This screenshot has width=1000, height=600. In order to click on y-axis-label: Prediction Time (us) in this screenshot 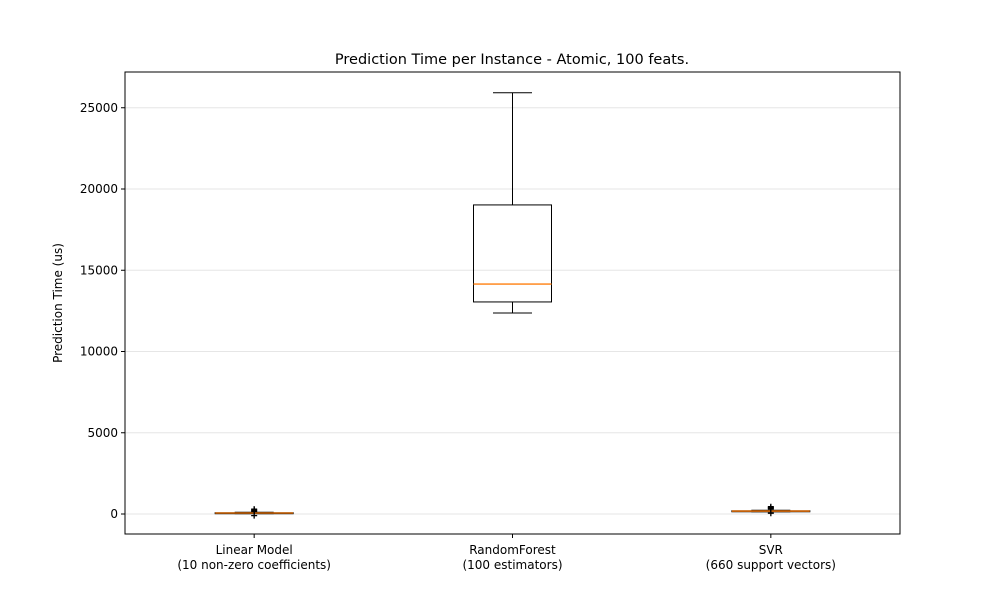, I will do `click(58, 303)`.